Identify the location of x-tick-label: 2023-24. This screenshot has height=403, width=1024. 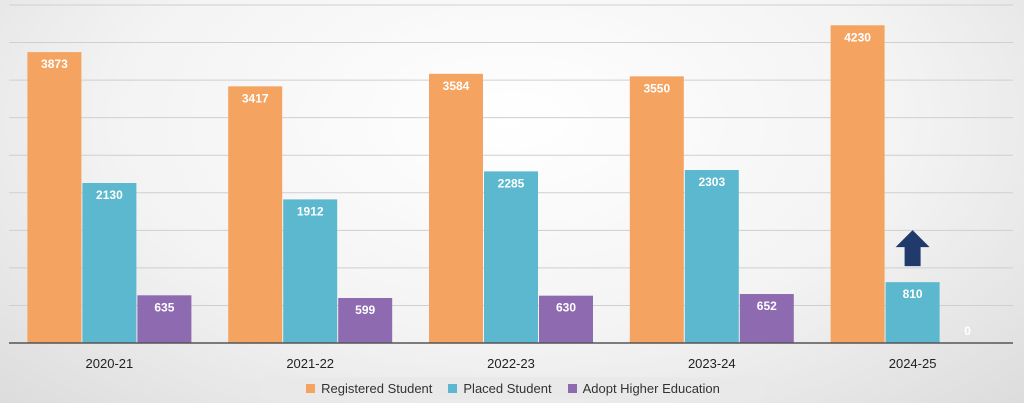
(712, 363).